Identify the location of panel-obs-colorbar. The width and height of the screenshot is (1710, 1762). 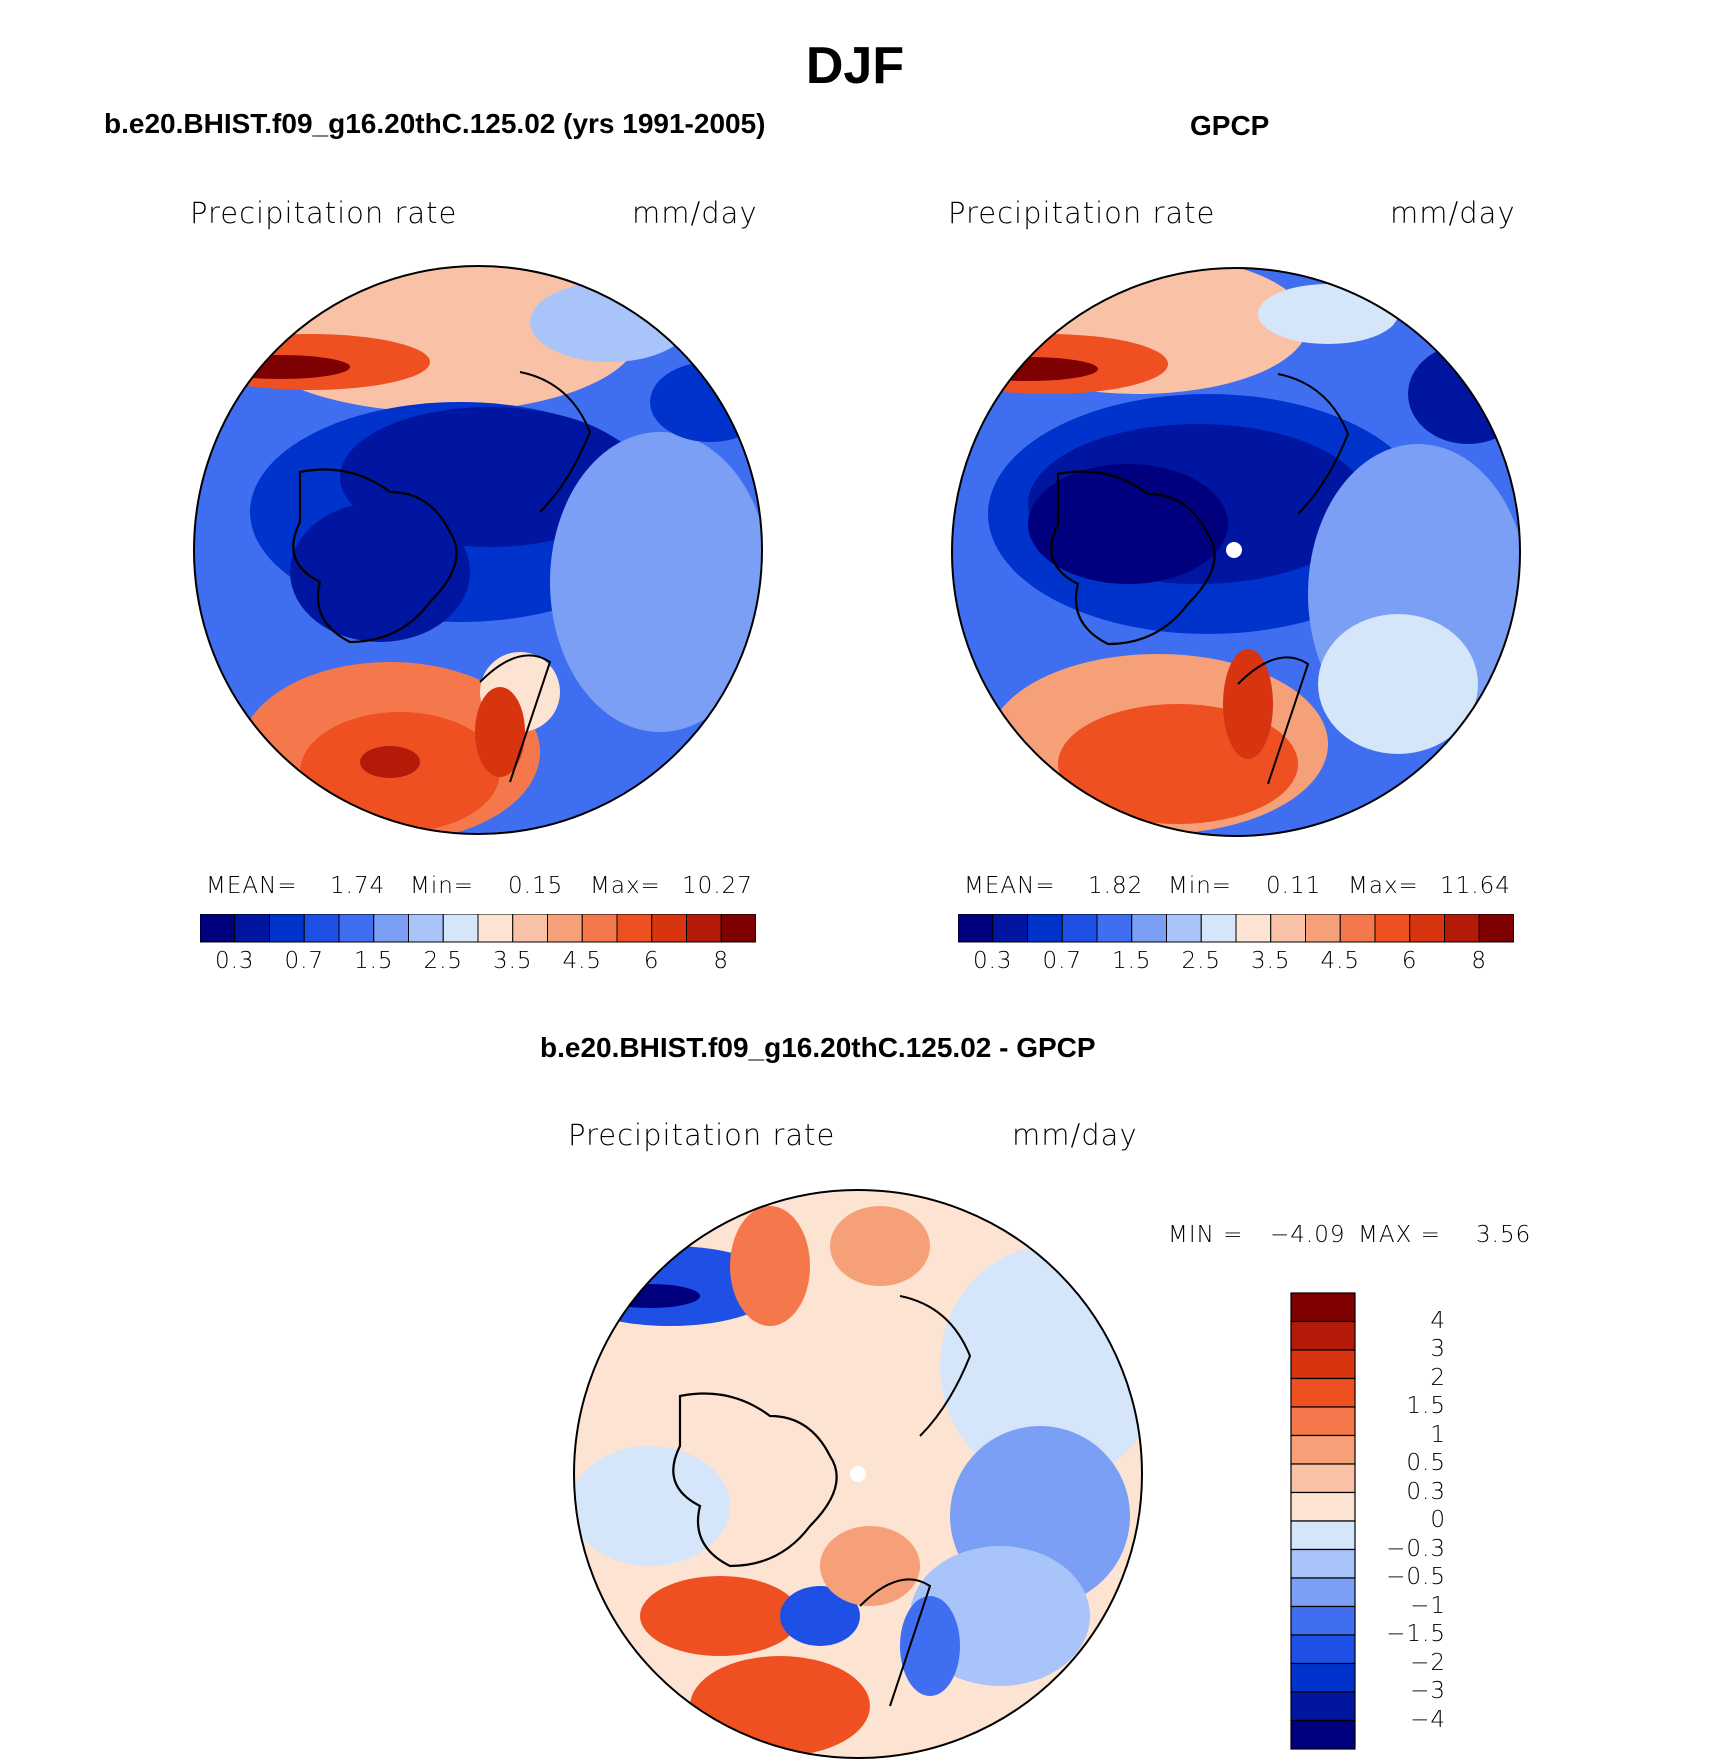
(1236, 928).